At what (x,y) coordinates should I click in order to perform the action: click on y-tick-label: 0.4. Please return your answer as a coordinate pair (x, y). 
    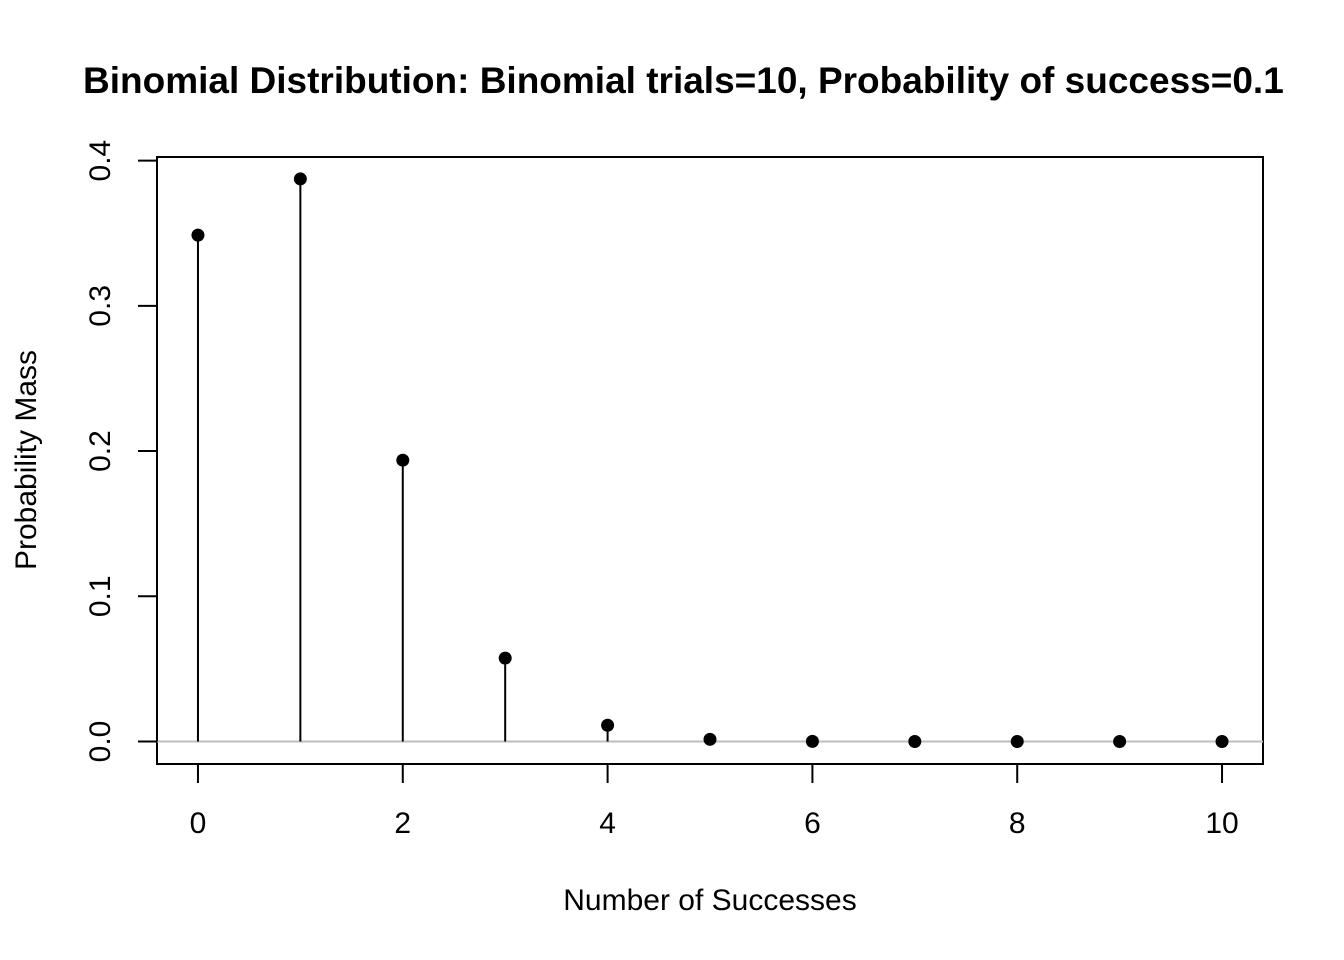
    Looking at the image, I should click on (100, 161).